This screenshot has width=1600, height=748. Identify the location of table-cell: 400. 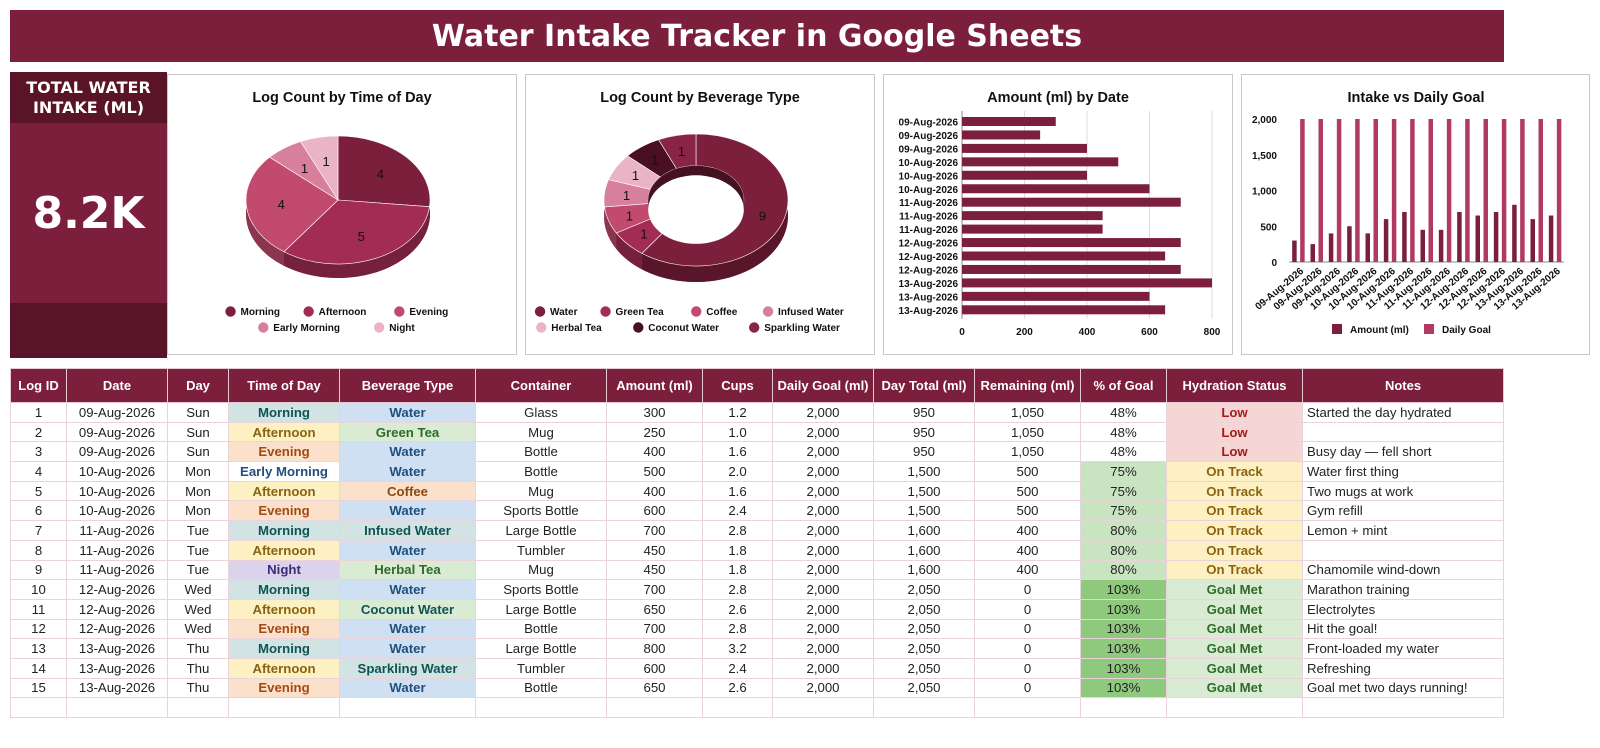
(654, 452).